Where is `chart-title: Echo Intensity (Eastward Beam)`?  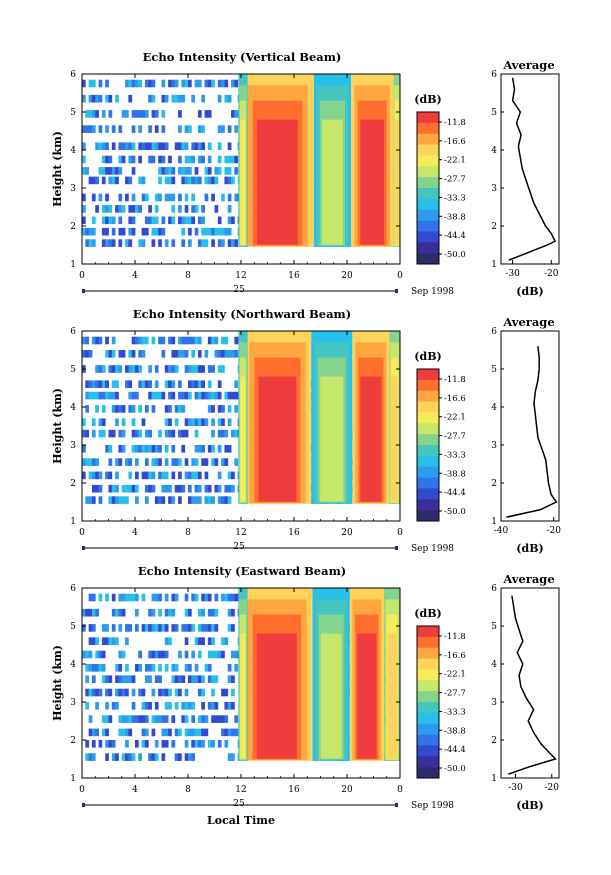 chart-title: Echo Intensity (Eastward Beam) is located at coordinates (242, 571).